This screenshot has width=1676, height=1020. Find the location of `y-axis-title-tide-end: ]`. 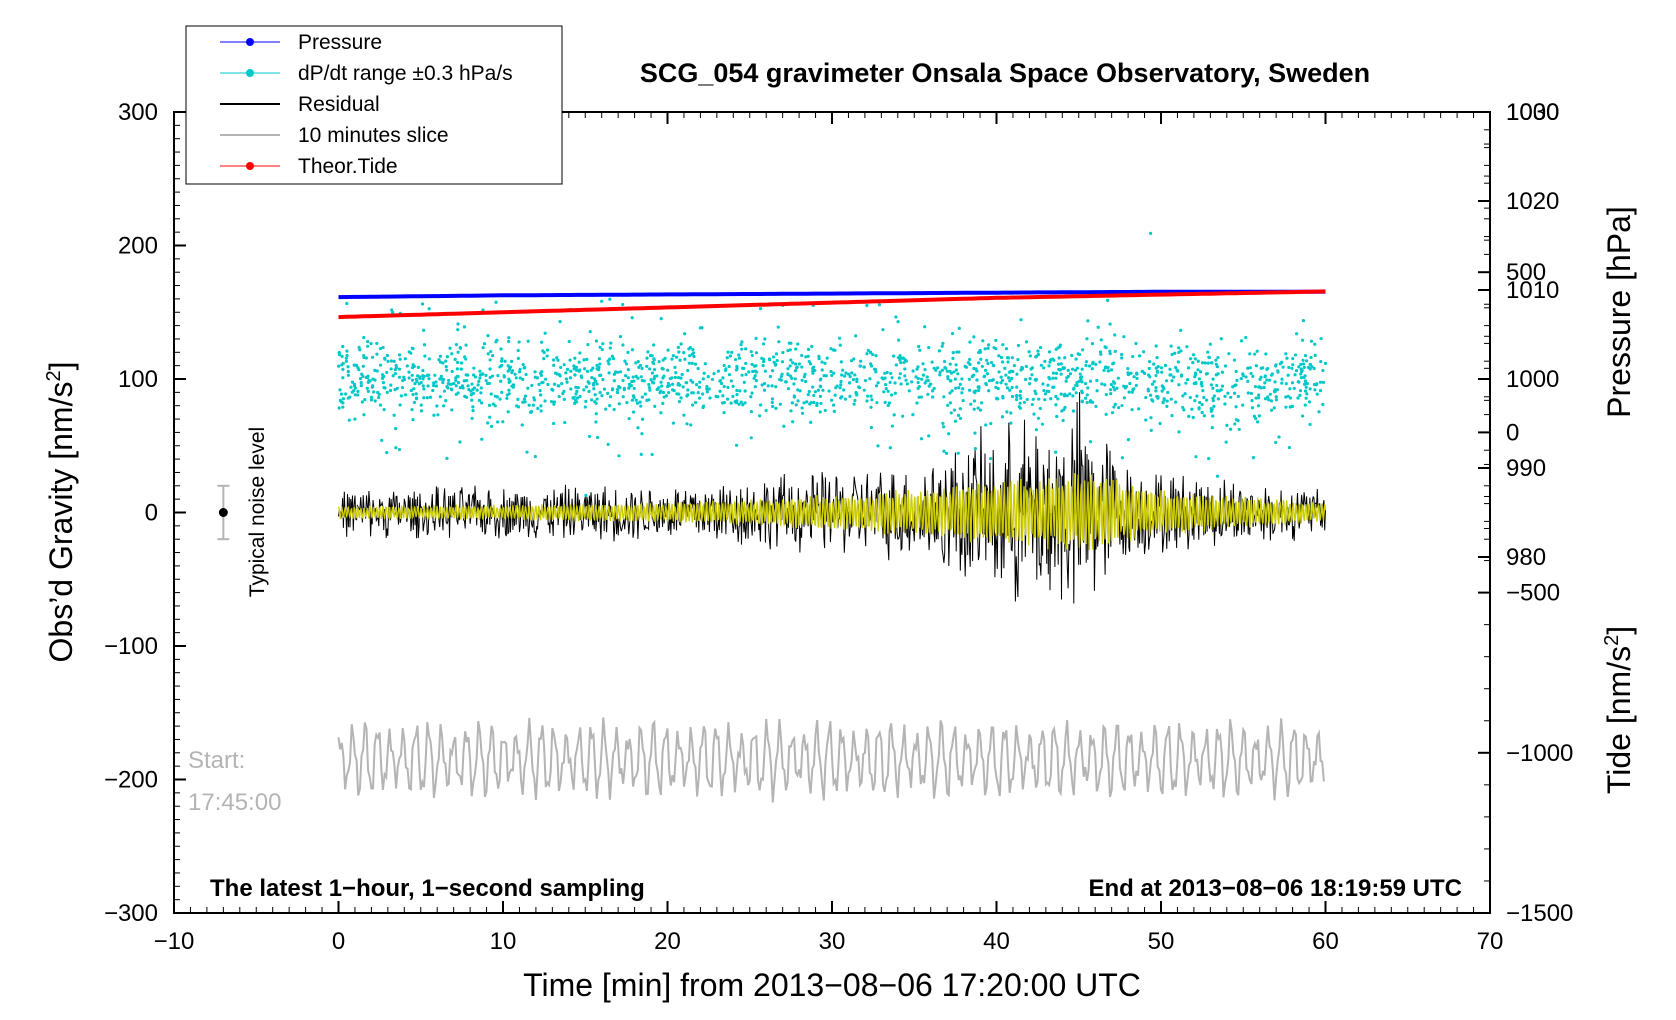

y-axis-title-tide-end: ] is located at coordinates (1619, 630).